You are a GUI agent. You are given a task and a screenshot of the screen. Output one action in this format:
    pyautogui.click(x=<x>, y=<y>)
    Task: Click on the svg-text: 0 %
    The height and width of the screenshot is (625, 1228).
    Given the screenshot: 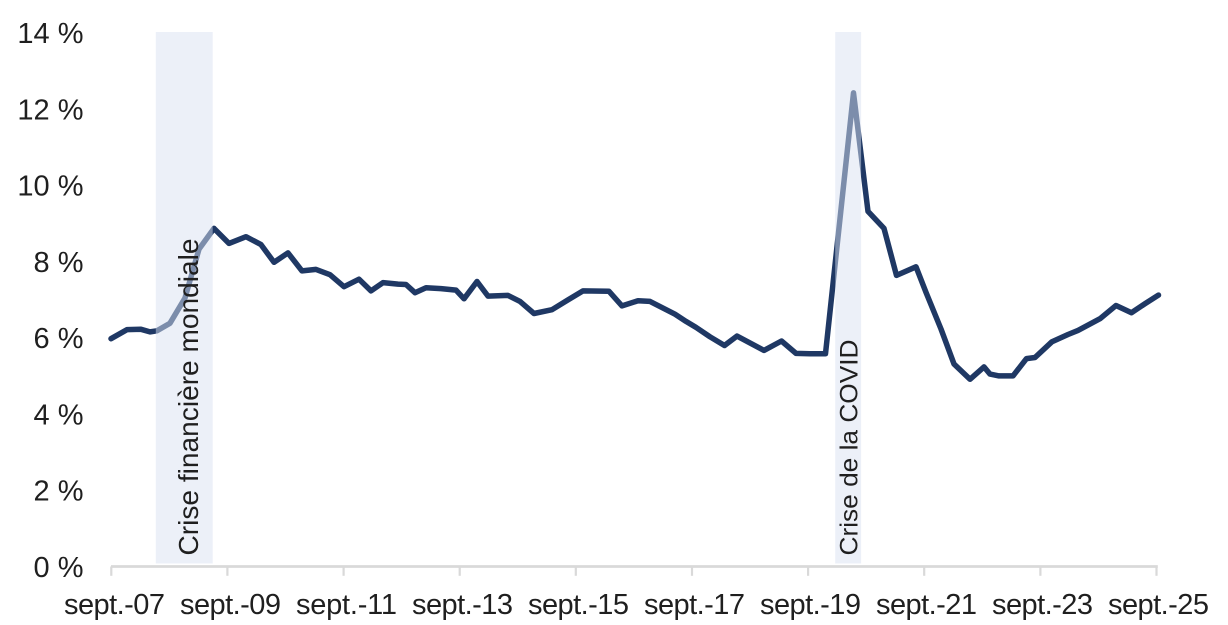 What is the action you would take?
    pyautogui.click(x=59, y=568)
    